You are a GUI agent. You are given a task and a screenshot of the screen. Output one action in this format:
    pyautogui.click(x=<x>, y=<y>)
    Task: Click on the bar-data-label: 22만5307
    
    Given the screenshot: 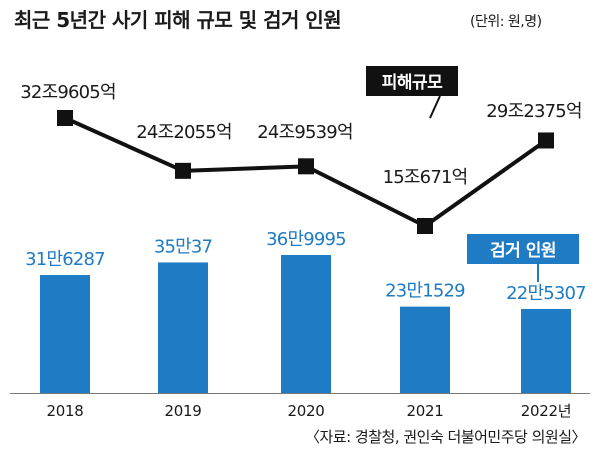 What is the action you would take?
    pyautogui.click(x=546, y=293)
    